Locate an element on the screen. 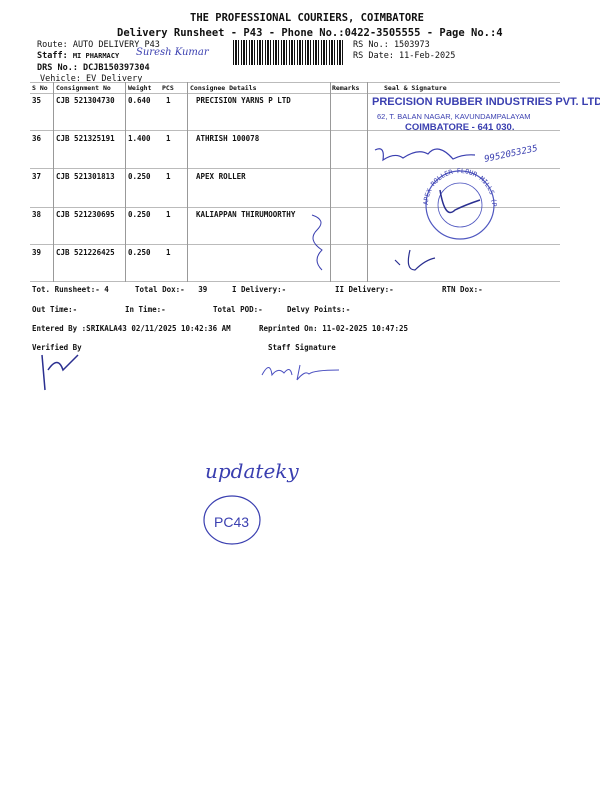 The image size is (600, 800). total-dox: Total Dox:- 39 is located at coordinates (171, 289).